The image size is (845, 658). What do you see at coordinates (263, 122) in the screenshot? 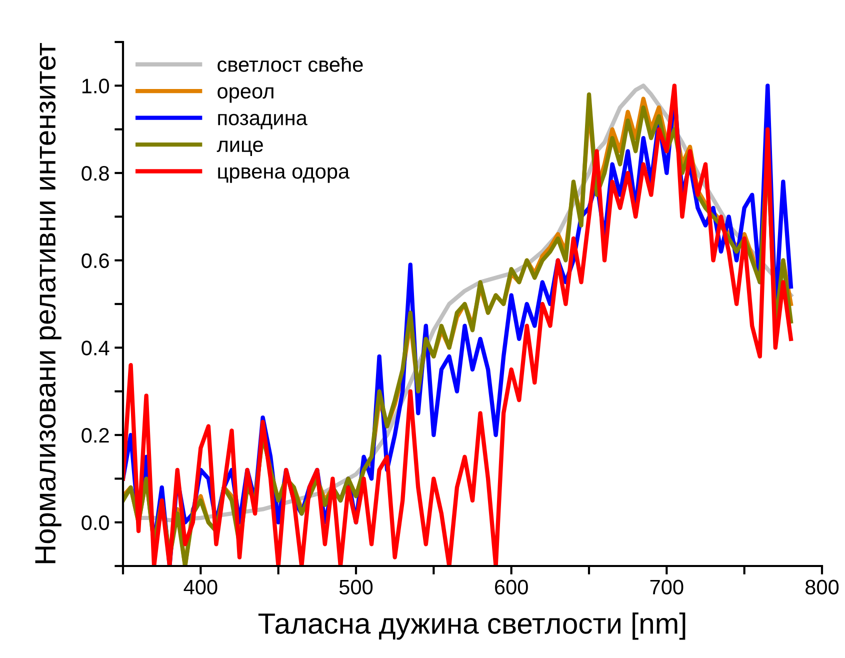
I see `legend-label: позадина` at bounding box center [263, 122].